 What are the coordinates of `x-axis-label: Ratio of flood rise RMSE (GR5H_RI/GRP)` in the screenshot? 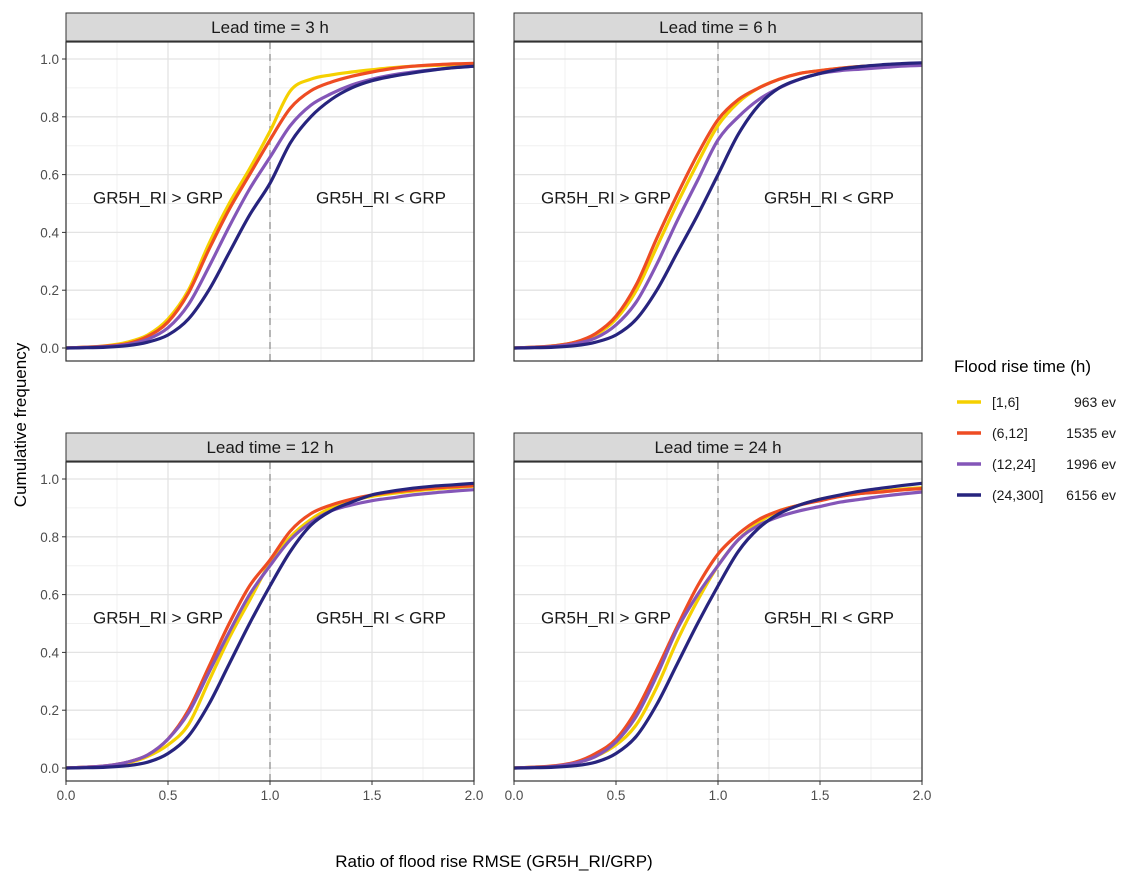 It's located at (493, 861).